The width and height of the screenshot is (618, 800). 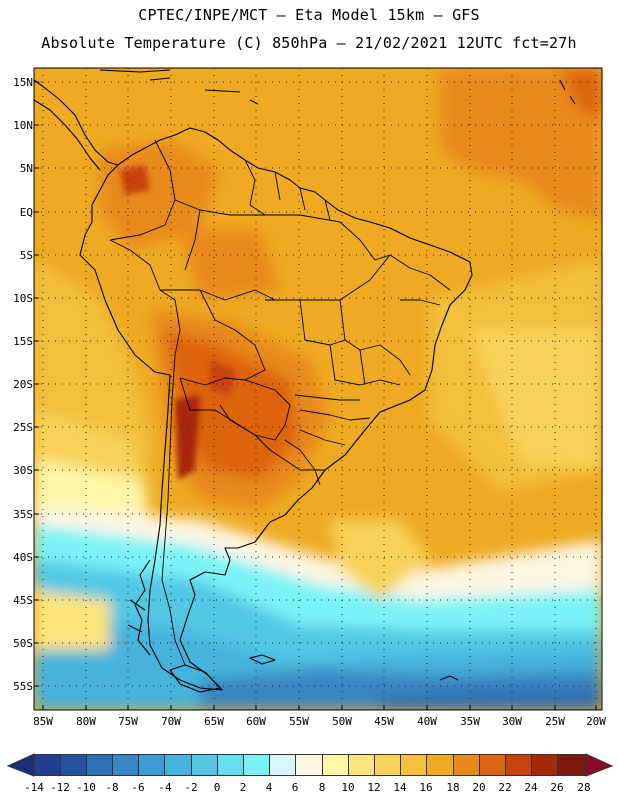 What do you see at coordinates (128, 721) in the screenshot?
I see `lon-label-75w: 75W` at bounding box center [128, 721].